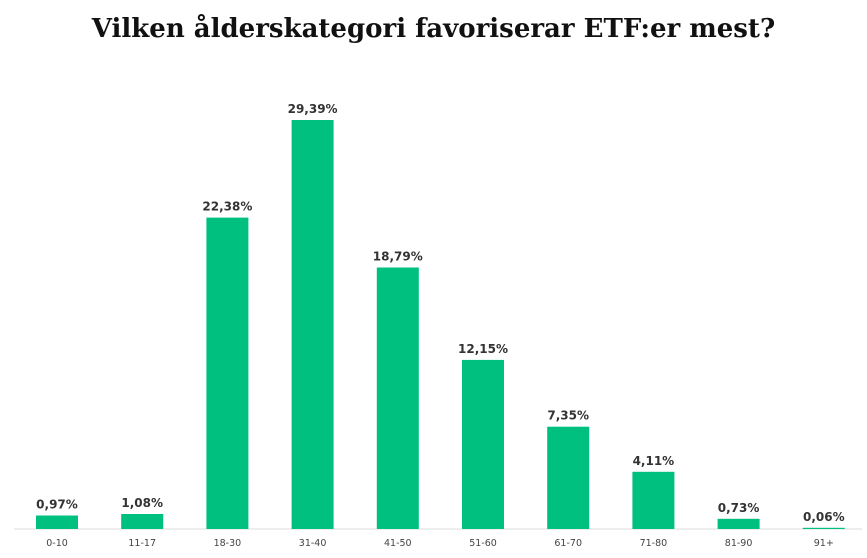 This screenshot has height=558, width=867. Describe the element at coordinates (654, 461) in the screenshot. I see `value-label: 4,11%` at that location.